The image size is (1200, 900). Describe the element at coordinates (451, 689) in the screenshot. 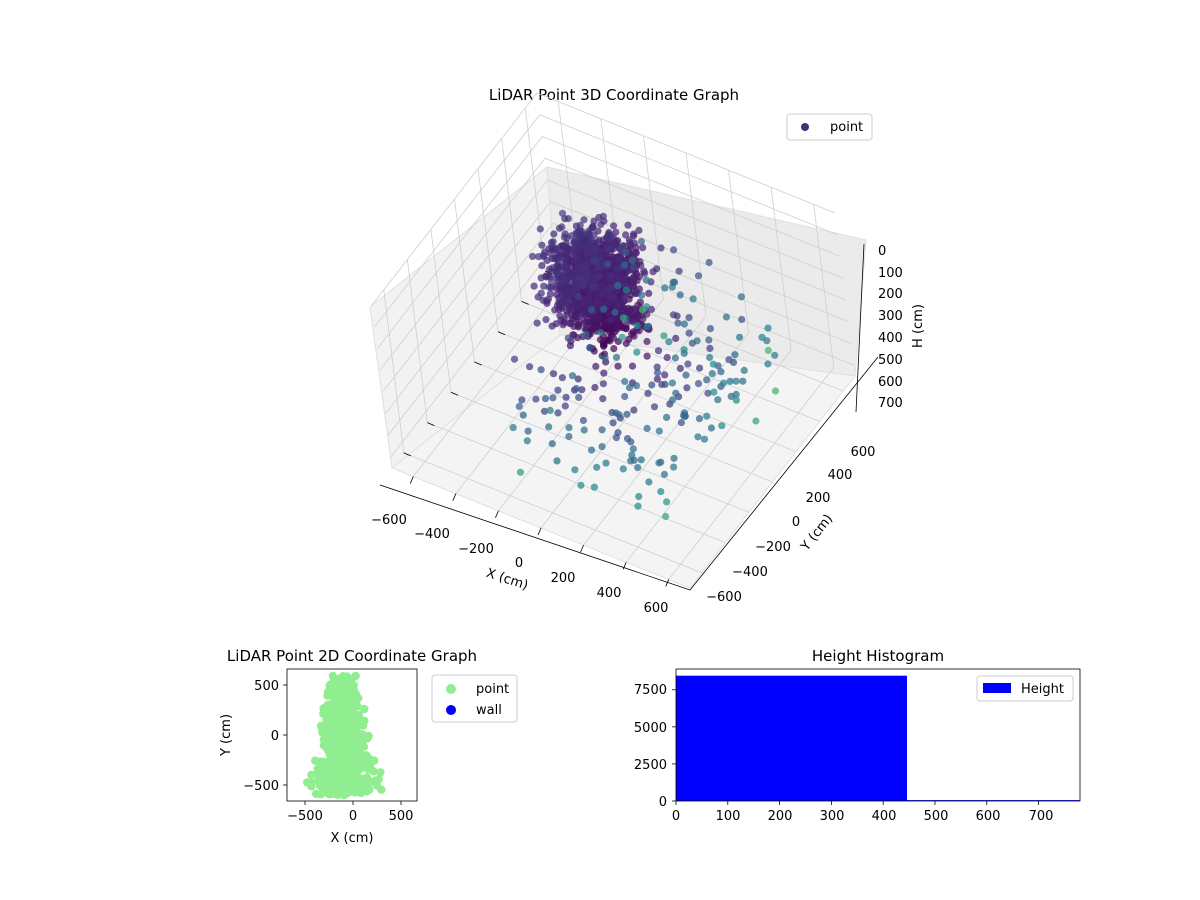

I see `legend-marker-point` at that location.